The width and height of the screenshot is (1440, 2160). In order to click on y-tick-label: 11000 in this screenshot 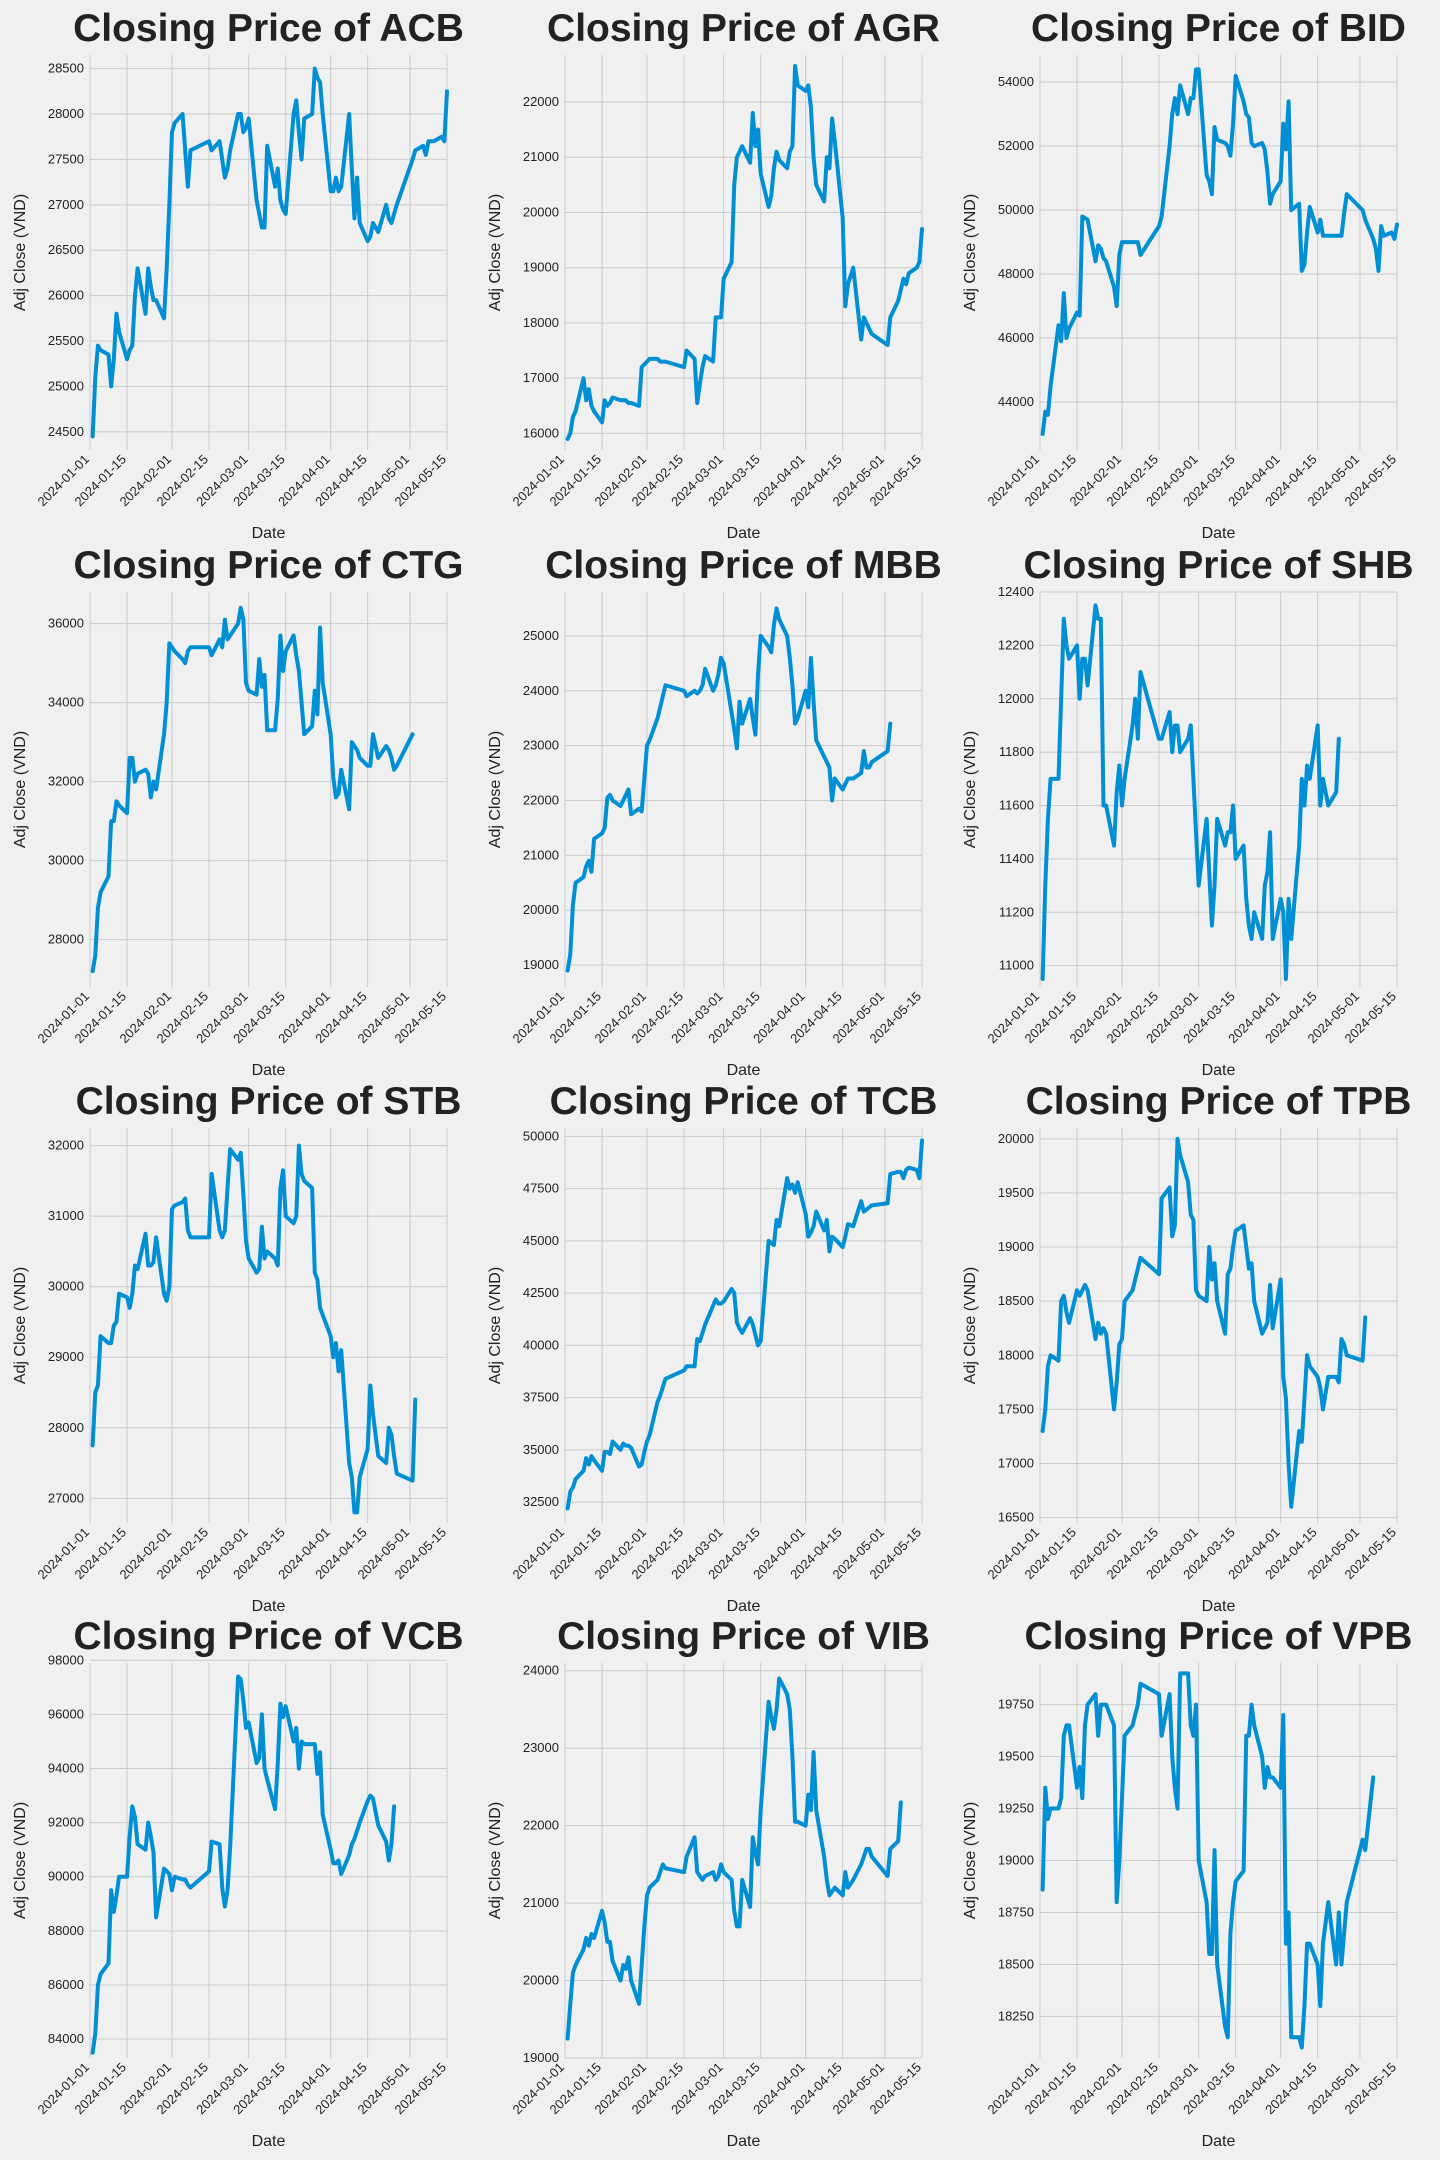, I will do `click(1016, 965)`.